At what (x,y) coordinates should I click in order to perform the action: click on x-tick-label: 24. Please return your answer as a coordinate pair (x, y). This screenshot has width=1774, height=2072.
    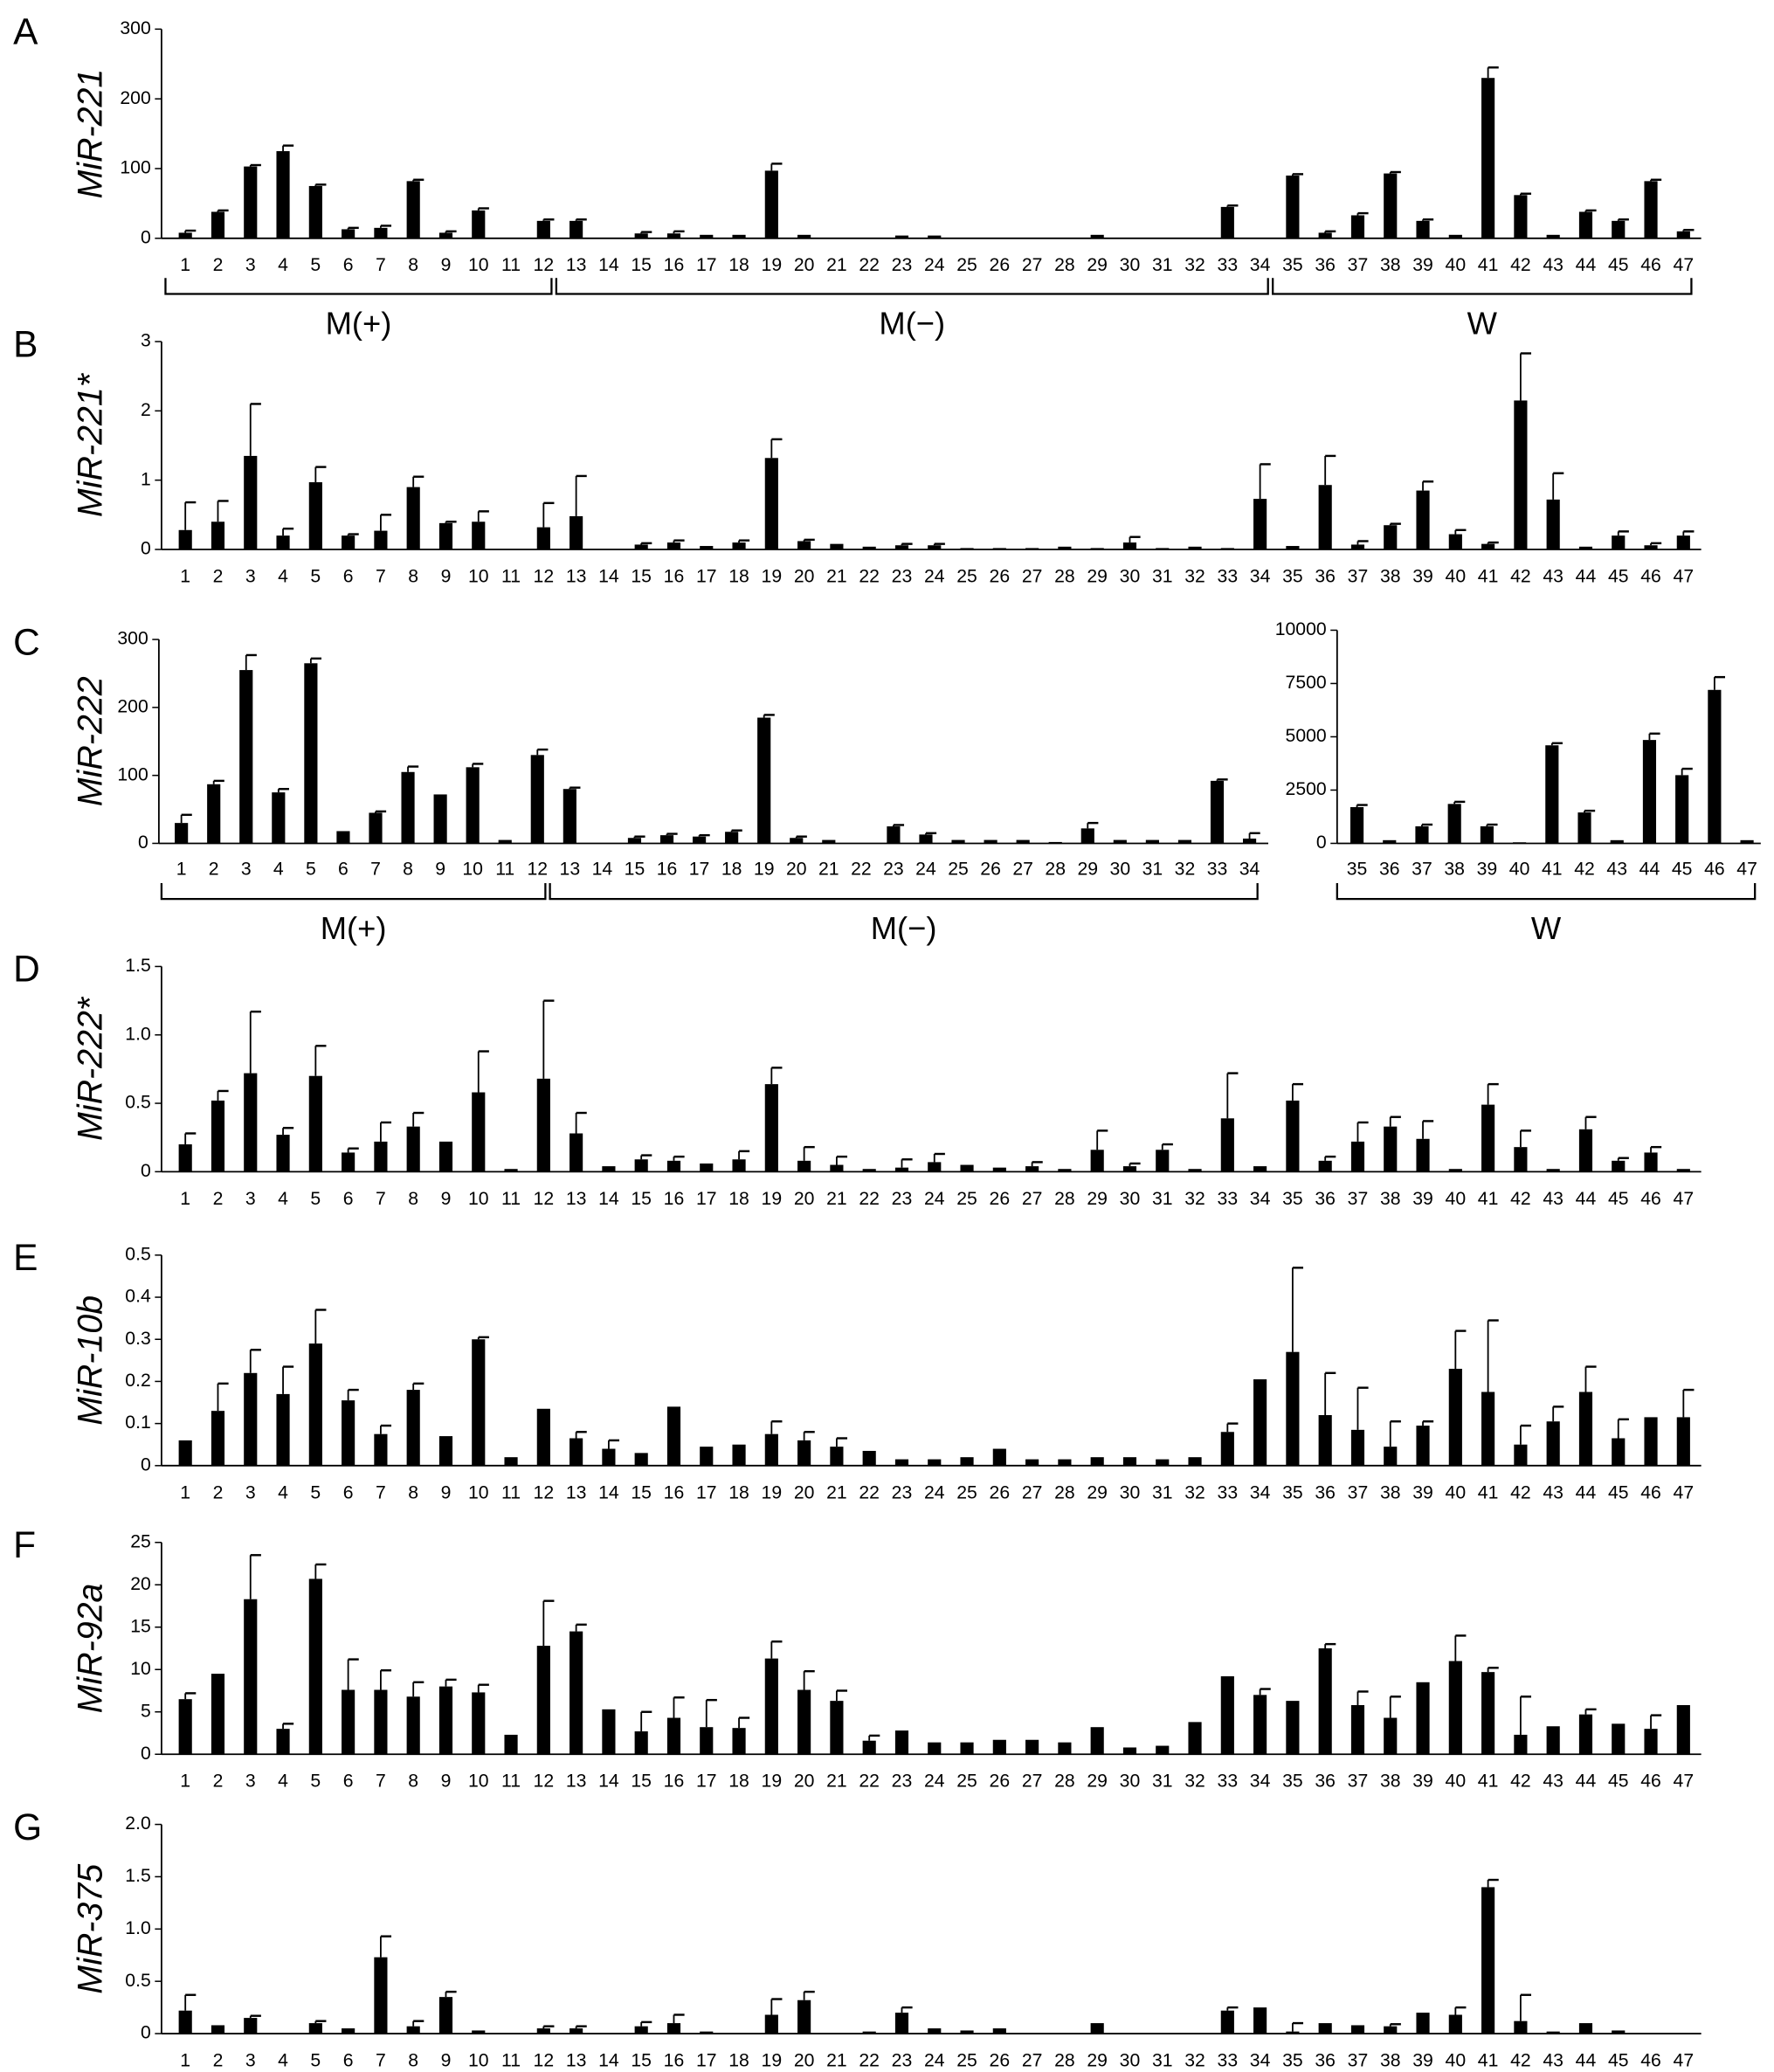
    Looking at the image, I should click on (935, 1782).